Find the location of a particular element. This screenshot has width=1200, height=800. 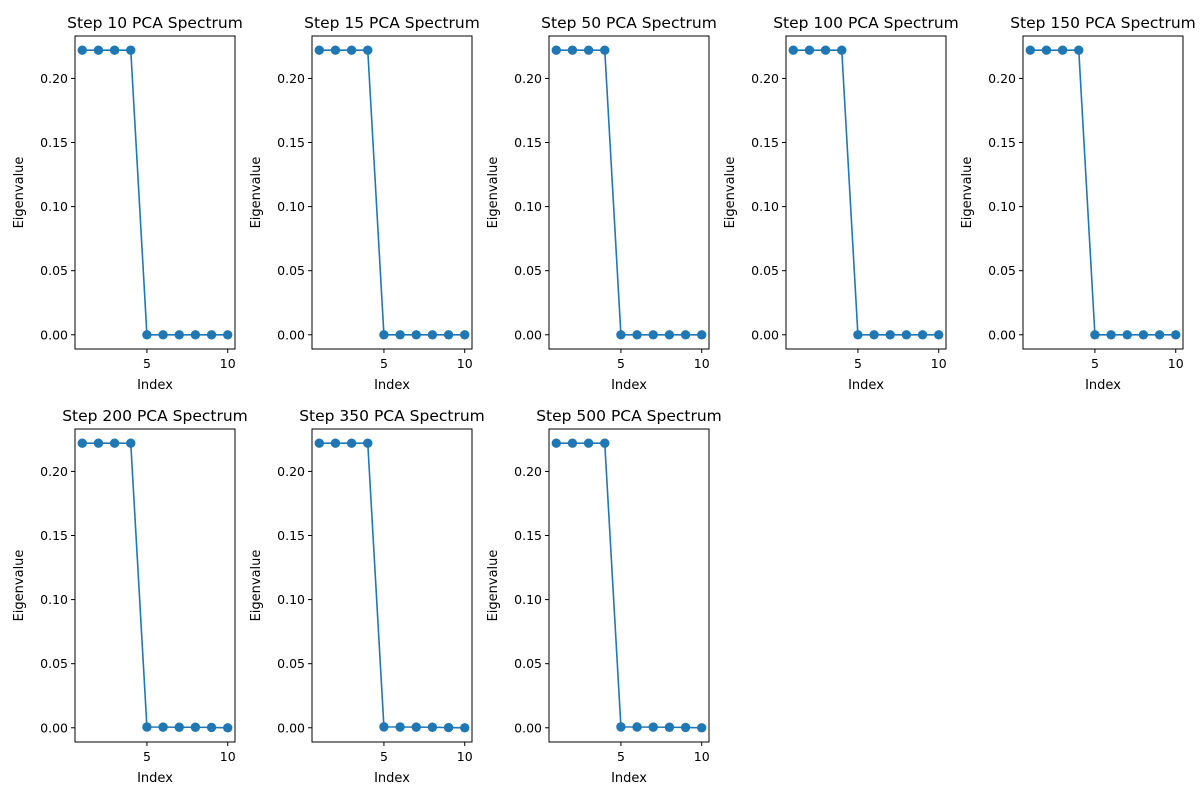

chart-title: Step 350 PCA Spectrum is located at coordinates (392, 416).